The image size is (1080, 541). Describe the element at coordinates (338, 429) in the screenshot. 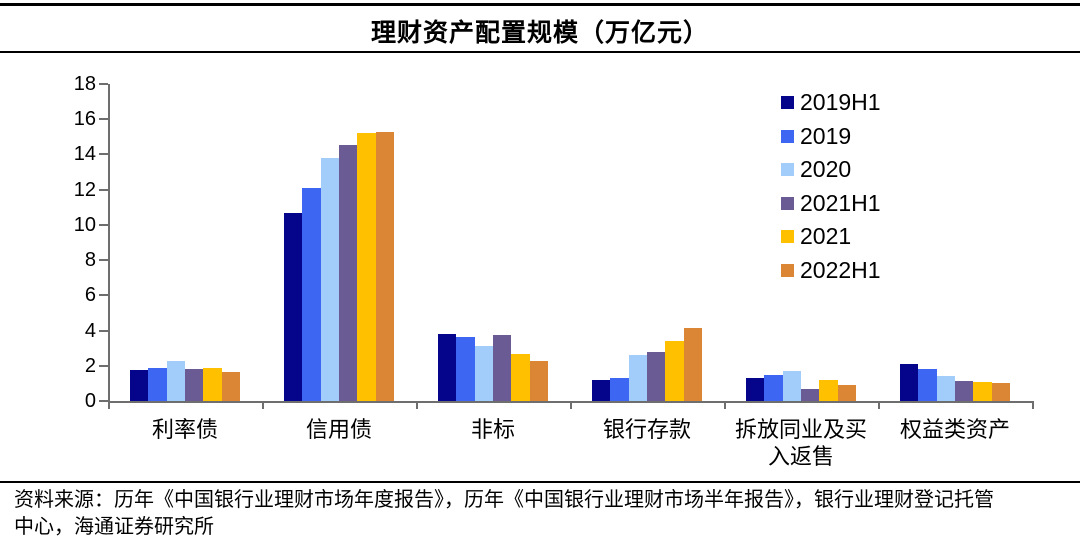

I see `category-label: 信用债` at that location.